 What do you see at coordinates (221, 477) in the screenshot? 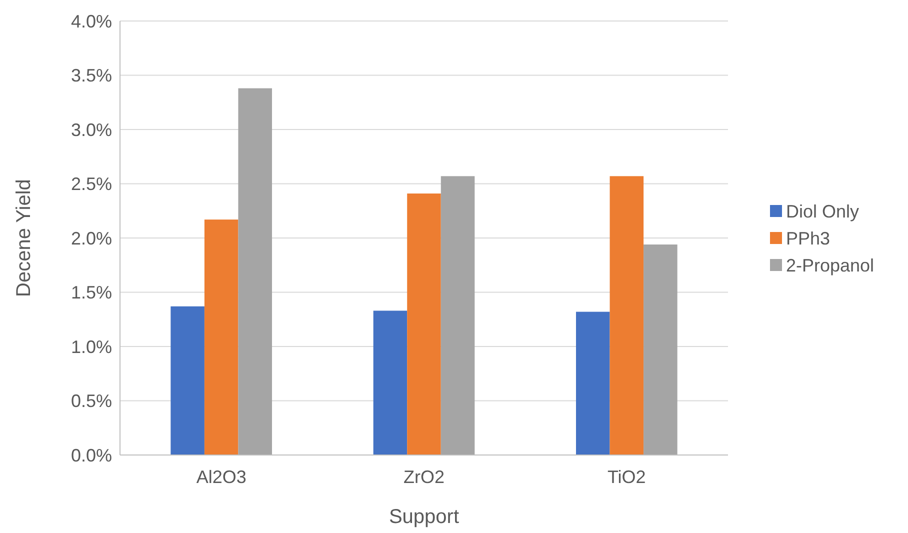
I see `x-tick-label: Al2O3` at bounding box center [221, 477].